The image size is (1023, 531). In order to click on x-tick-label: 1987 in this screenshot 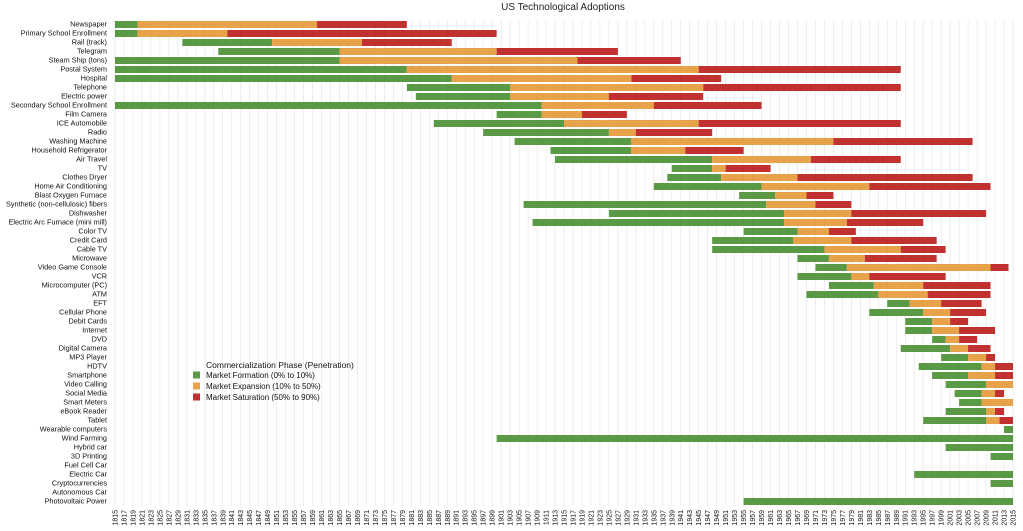, I will do `click(888, 518)`.